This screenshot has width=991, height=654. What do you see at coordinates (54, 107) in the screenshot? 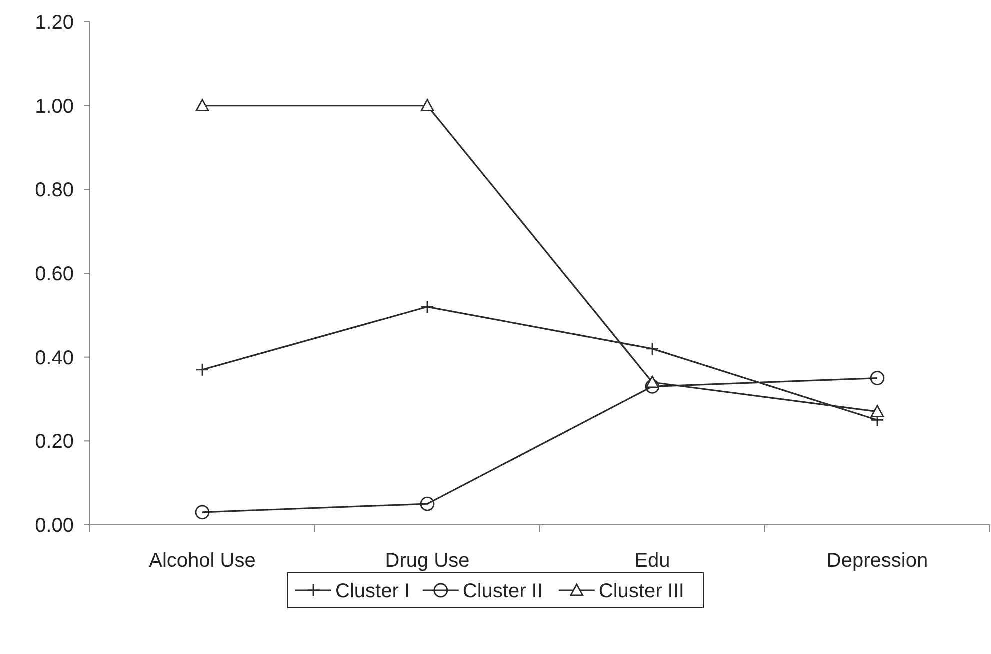
I see `y-tick-label: 1.00` at bounding box center [54, 107].